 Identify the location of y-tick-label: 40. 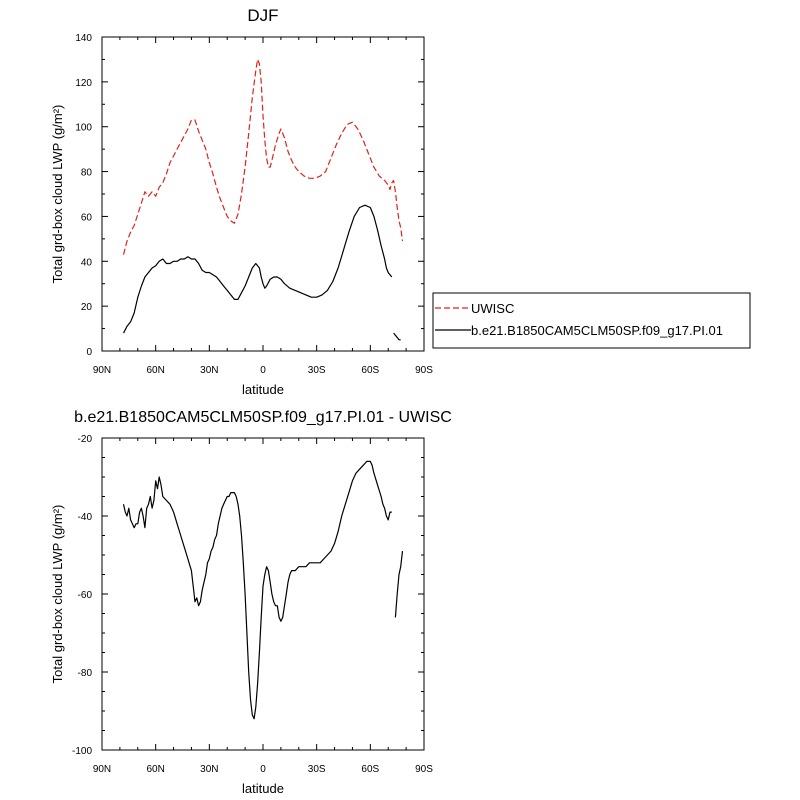
(87, 262).